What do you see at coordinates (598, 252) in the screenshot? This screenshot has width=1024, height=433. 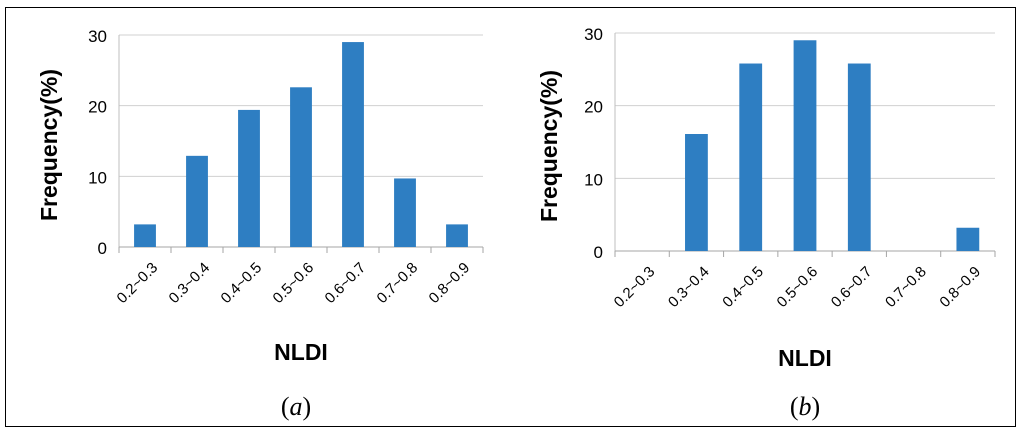 I see `chart-b-ytick-label: 0` at bounding box center [598, 252].